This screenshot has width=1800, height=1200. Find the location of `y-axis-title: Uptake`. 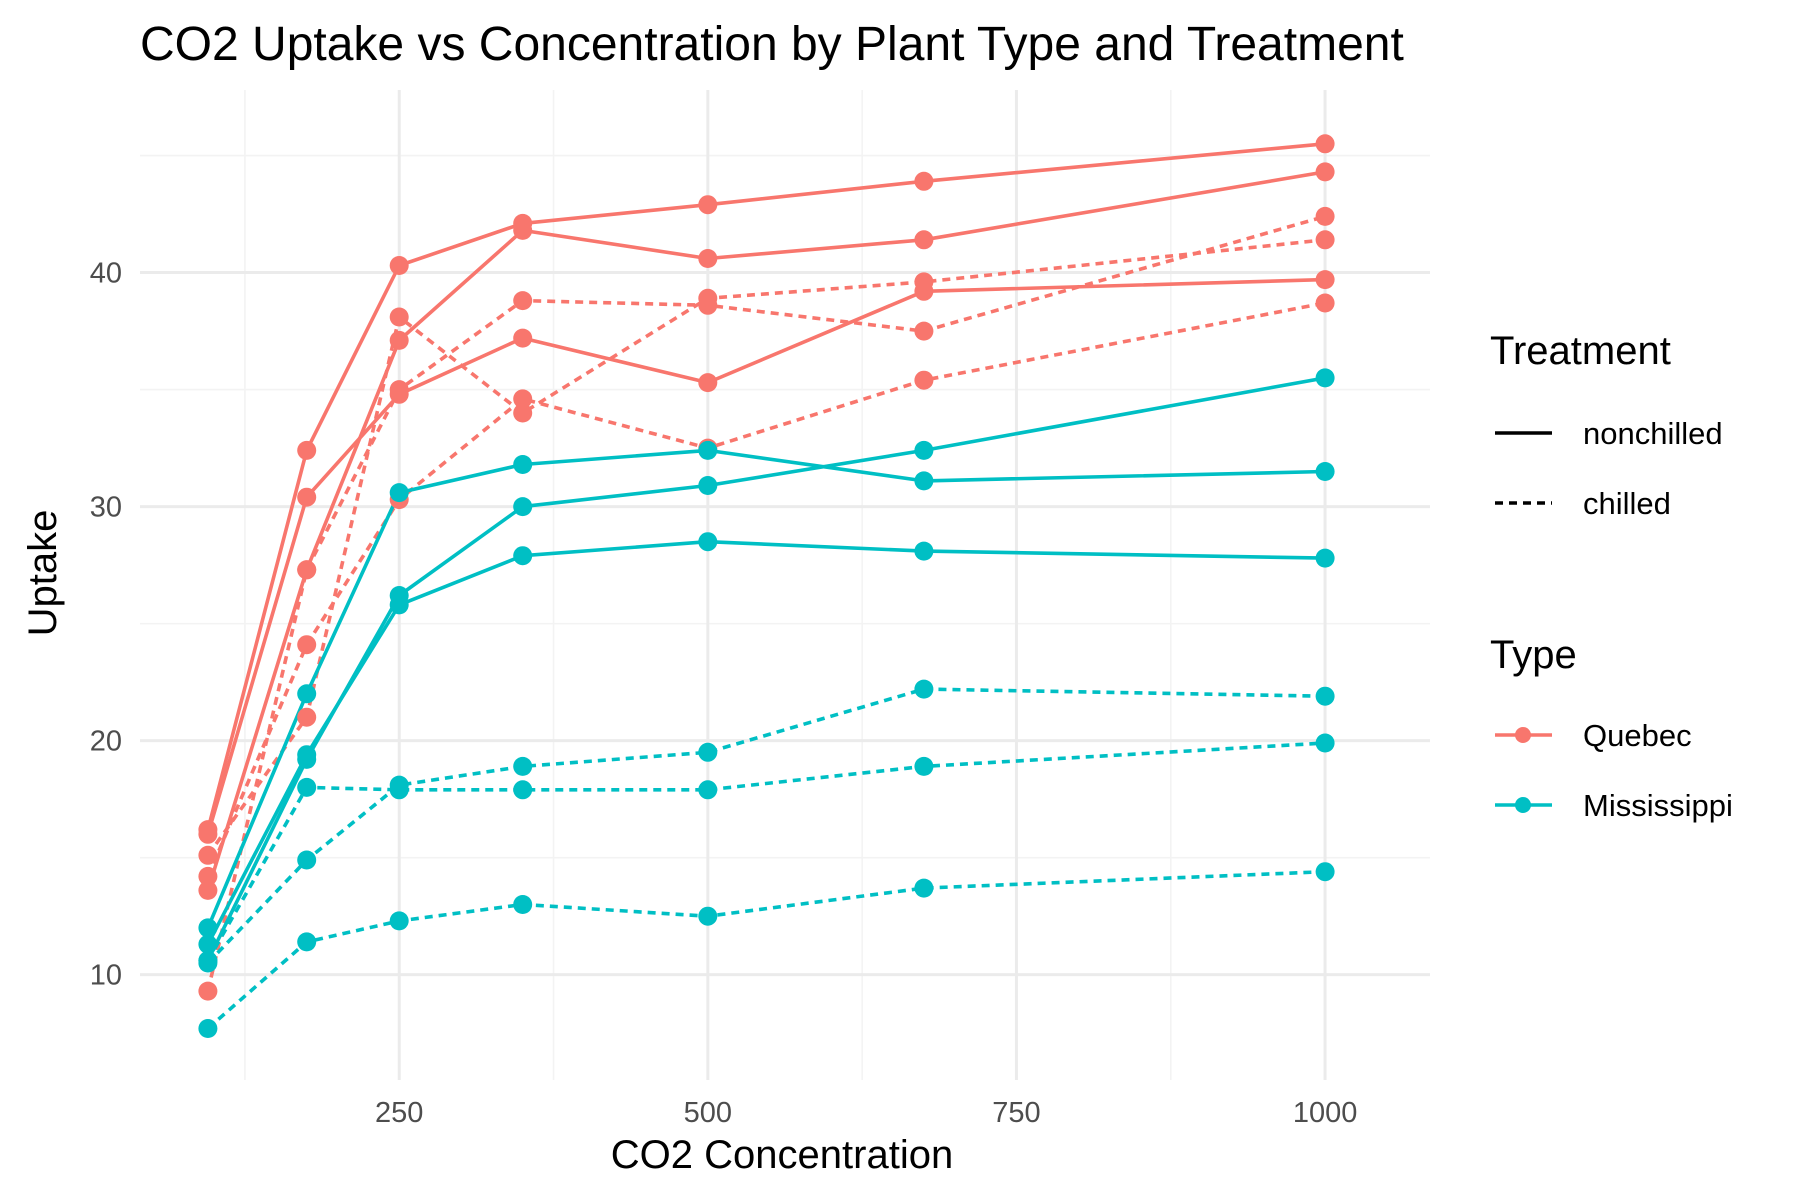

y-axis-title: Uptake is located at coordinates (43, 573).